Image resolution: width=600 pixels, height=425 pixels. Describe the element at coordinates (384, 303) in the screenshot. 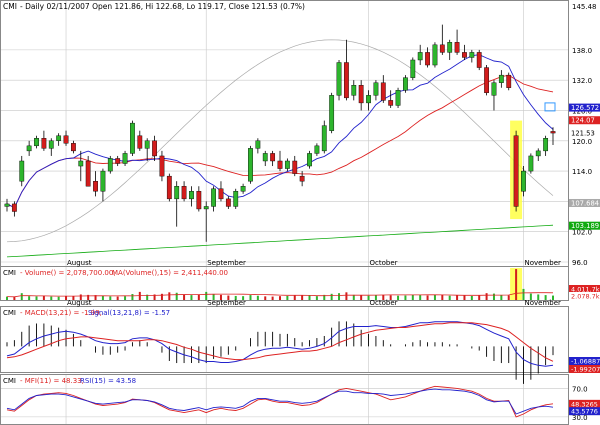

I see `month-label-volume: October` at that location.